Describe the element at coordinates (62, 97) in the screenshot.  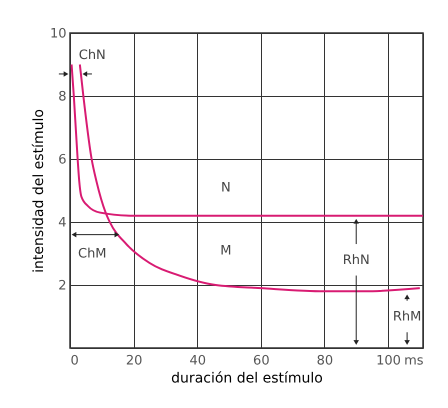
I see `y-tick-label: 8` at that location.